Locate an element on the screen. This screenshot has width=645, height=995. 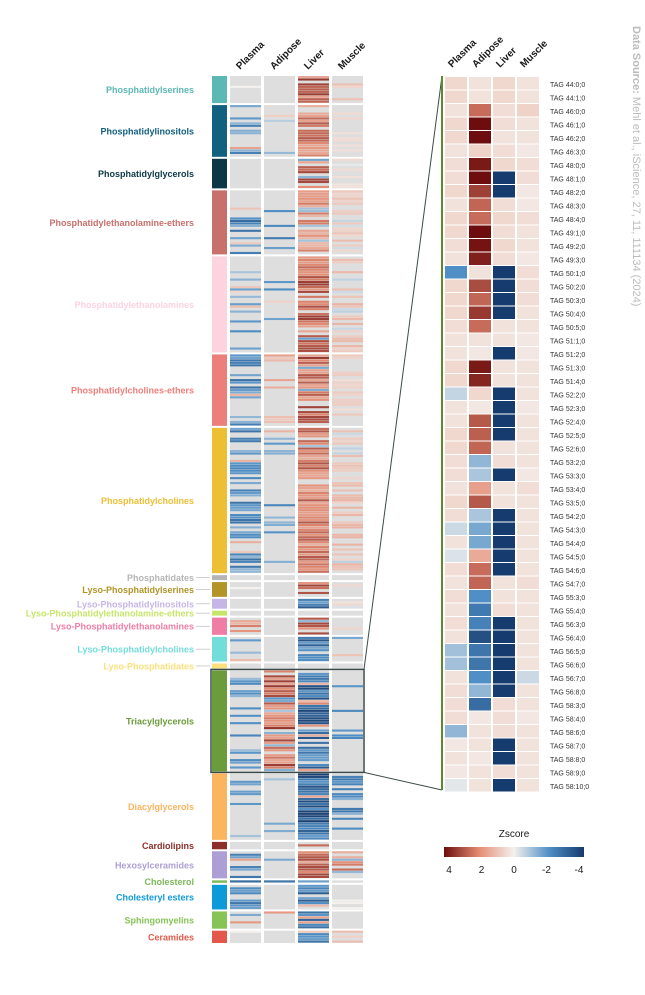
zoom-highlight-box is located at coordinates (287, 721).